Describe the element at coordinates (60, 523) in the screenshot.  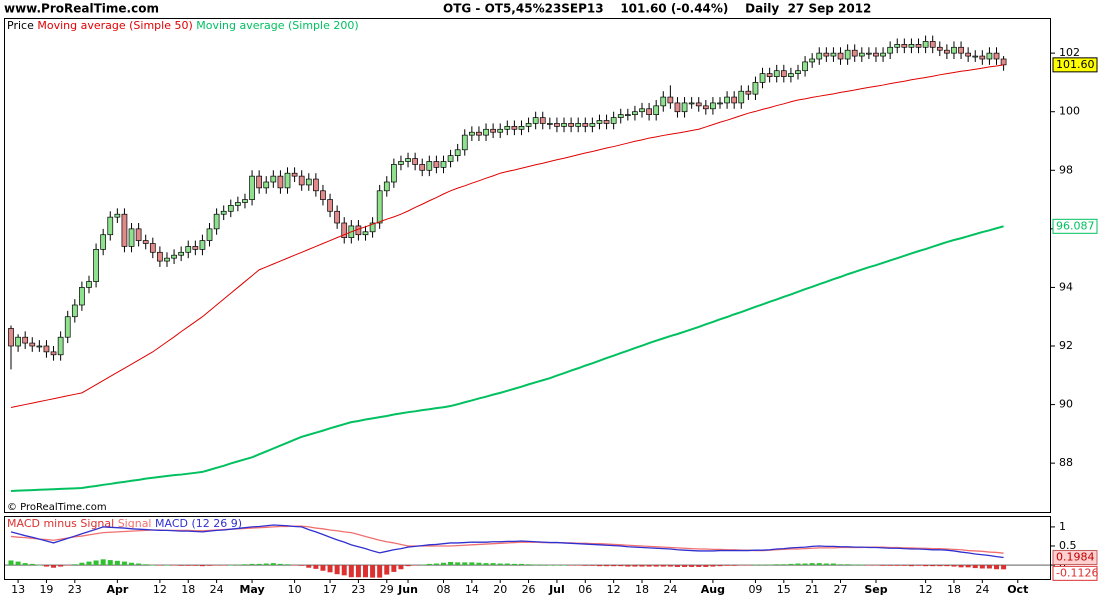
I see `legend-entry: MACD minus Signal` at that location.